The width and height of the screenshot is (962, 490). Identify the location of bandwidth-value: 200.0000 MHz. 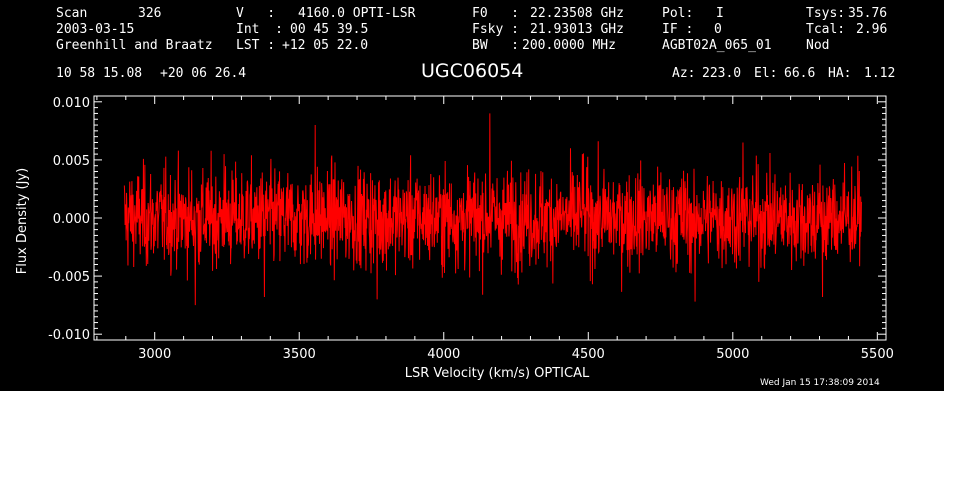
(569, 45).